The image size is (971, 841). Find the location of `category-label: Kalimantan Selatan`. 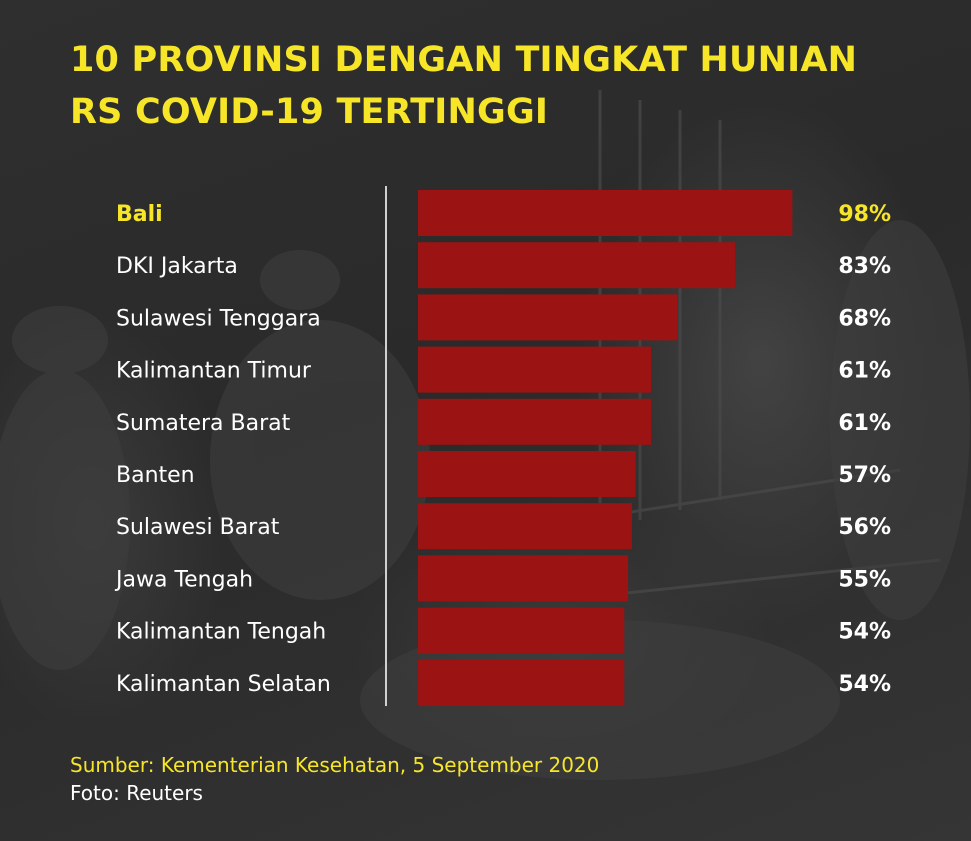

category-label: Kalimantan Selatan is located at coordinates (223, 684).